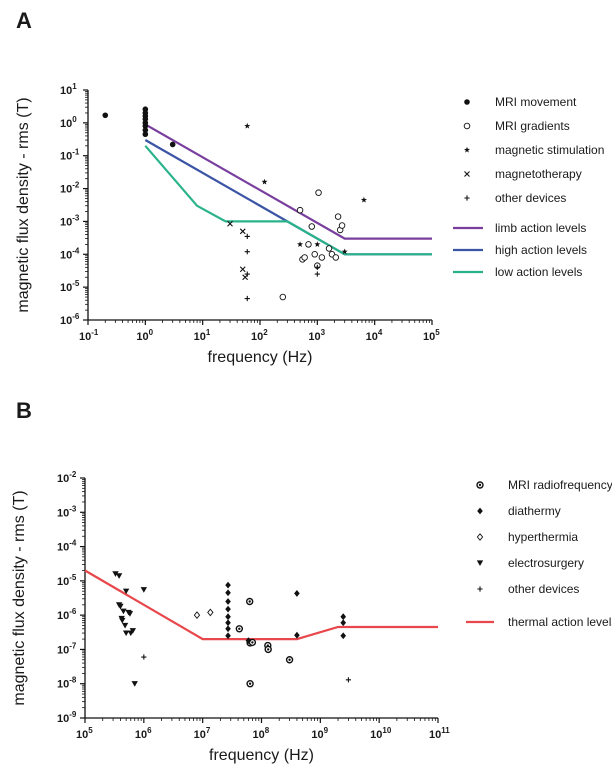 This screenshot has height=764, width=612. I want to click on legend-label: hyperthermia, so click(543, 537).